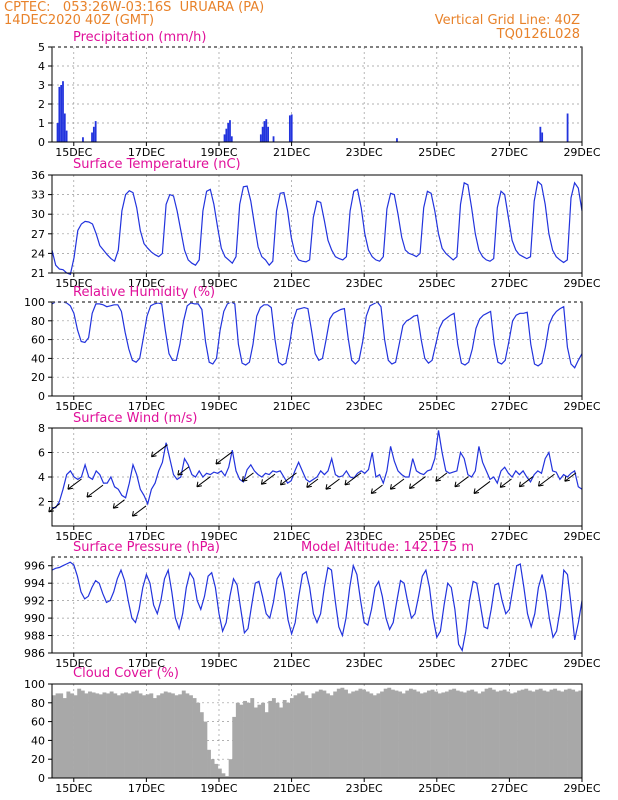 This screenshot has width=618, height=800. Describe the element at coordinates (218, 663) in the screenshot. I see `x-tick-label: 19DEC` at that location.